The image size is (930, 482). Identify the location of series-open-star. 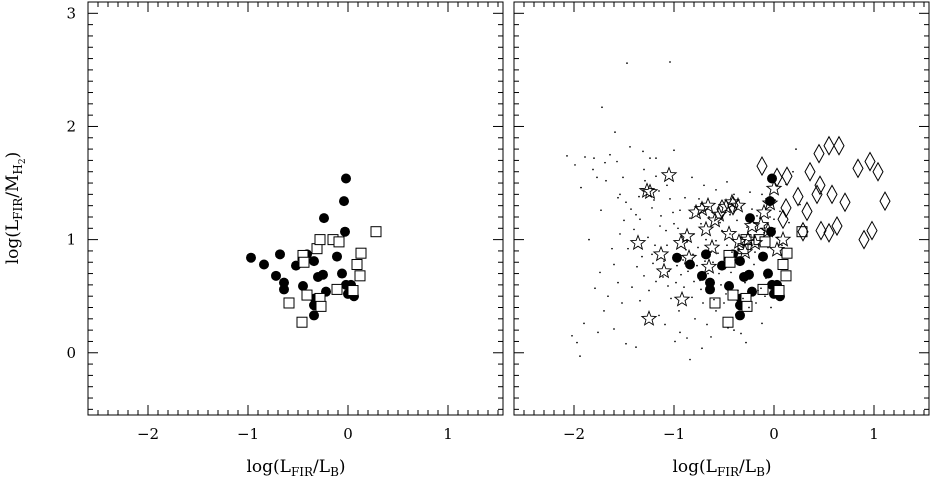
(710, 246).